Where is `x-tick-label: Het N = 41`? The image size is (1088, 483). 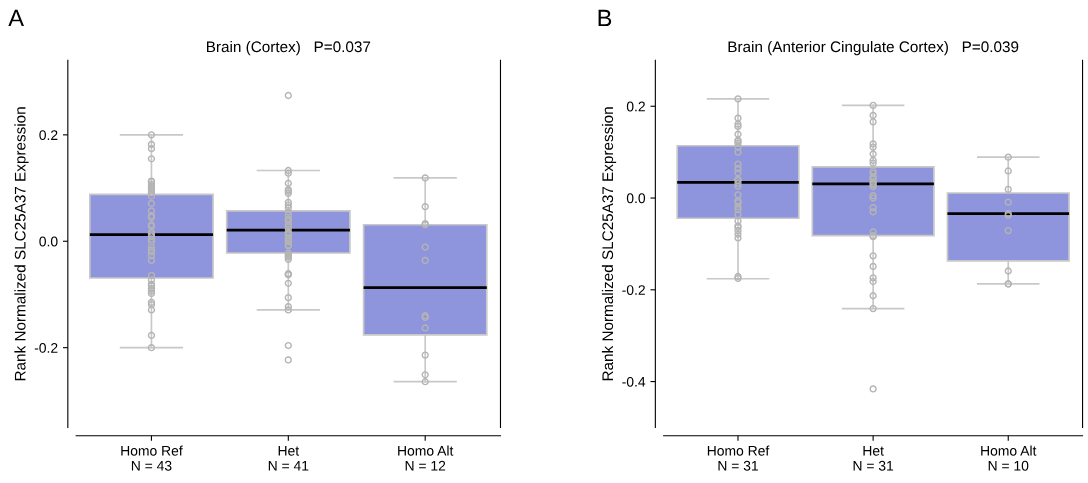 x-tick-label: Het N = 41 is located at coordinates (288, 458).